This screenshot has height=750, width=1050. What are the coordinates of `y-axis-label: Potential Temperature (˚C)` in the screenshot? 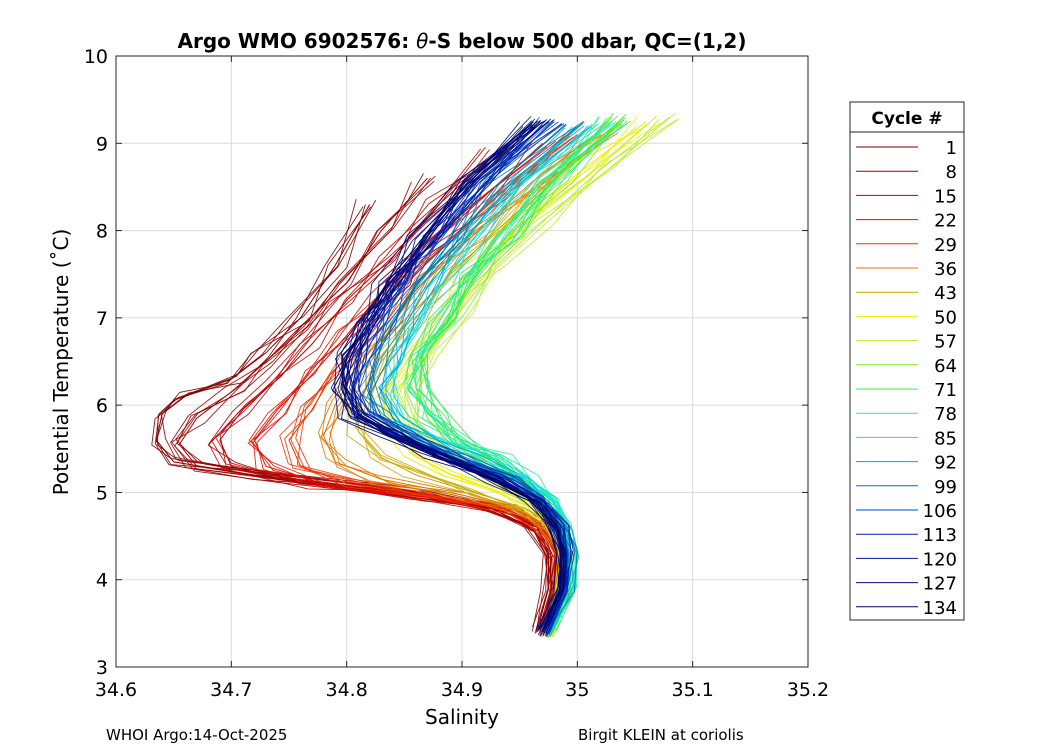 It's located at (61, 362).